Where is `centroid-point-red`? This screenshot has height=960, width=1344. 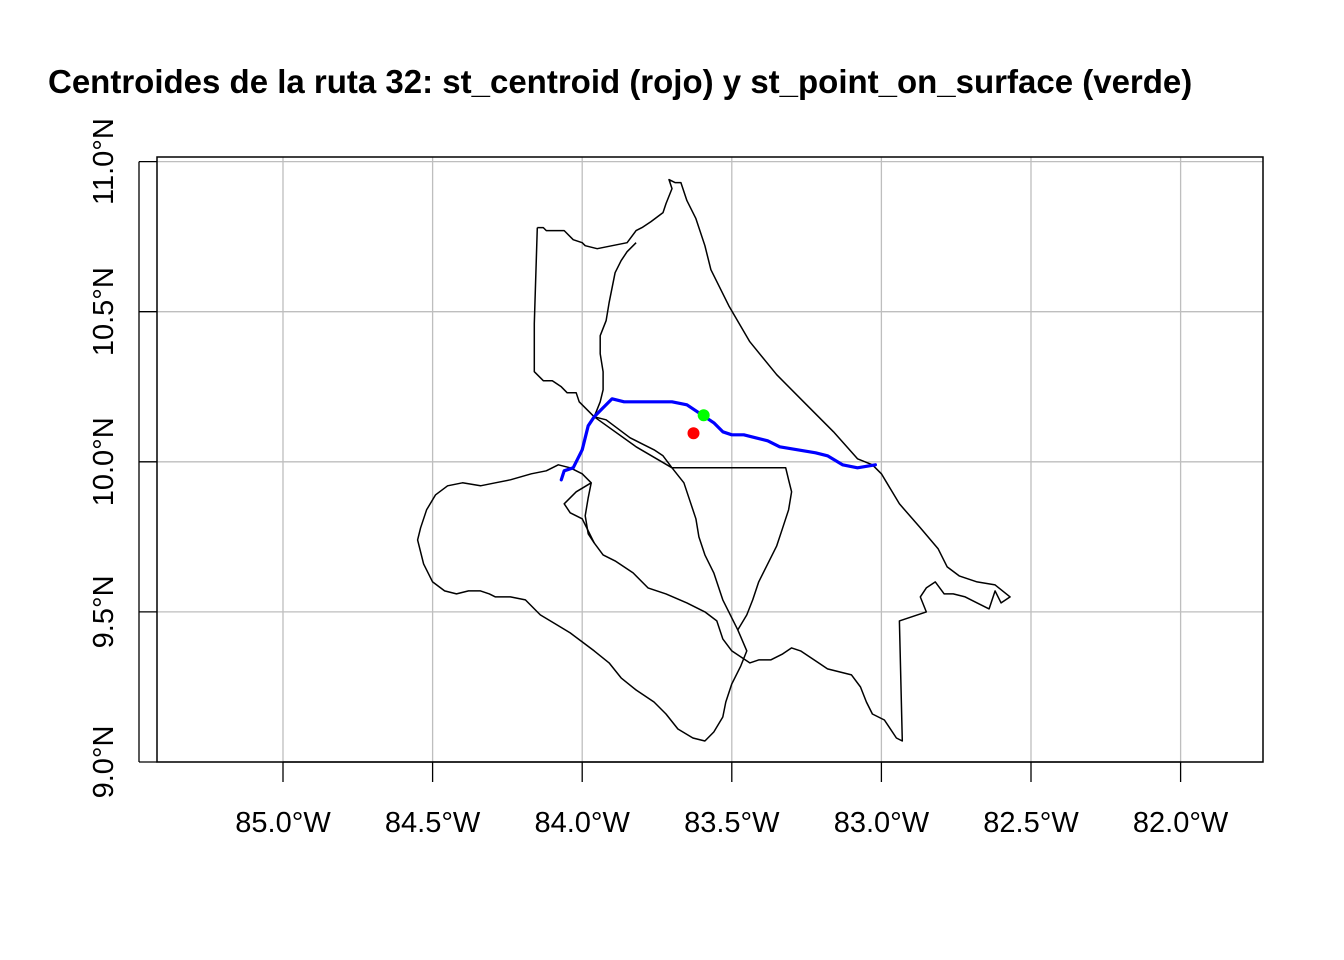 centroid-point-red is located at coordinates (693, 433).